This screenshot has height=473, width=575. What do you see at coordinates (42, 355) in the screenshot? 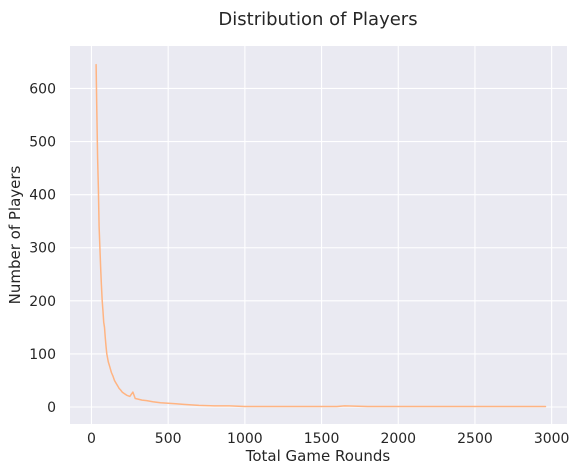
I see `y-tick-label: 100` at bounding box center [42, 355].